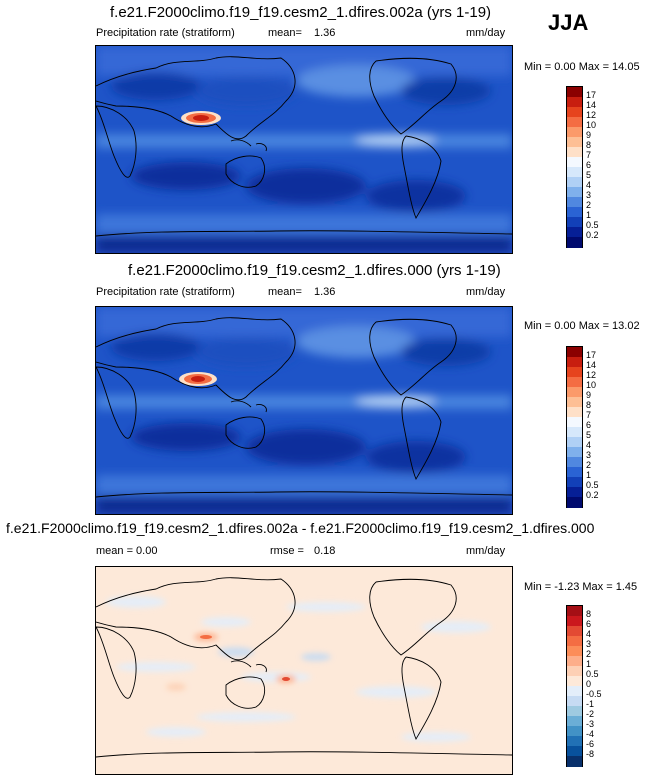 The height and width of the screenshot is (779, 645). I want to click on panel-1-mean-label: mean=, so click(285, 33).